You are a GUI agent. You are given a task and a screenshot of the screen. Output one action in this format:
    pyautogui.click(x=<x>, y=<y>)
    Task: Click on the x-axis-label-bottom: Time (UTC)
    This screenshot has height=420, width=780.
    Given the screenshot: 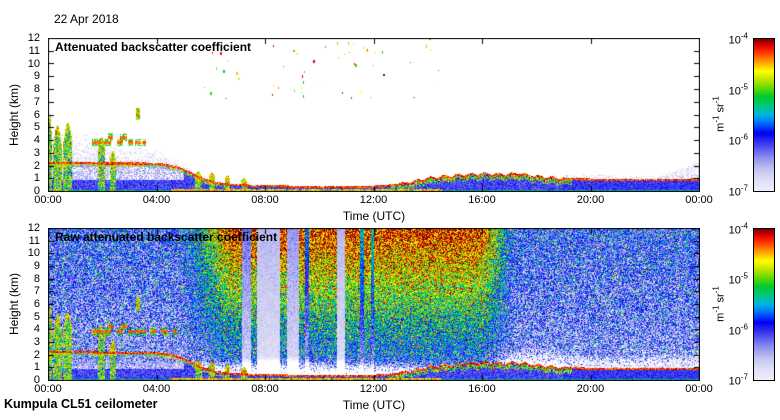 What is the action you would take?
    pyautogui.click(x=374, y=405)
    